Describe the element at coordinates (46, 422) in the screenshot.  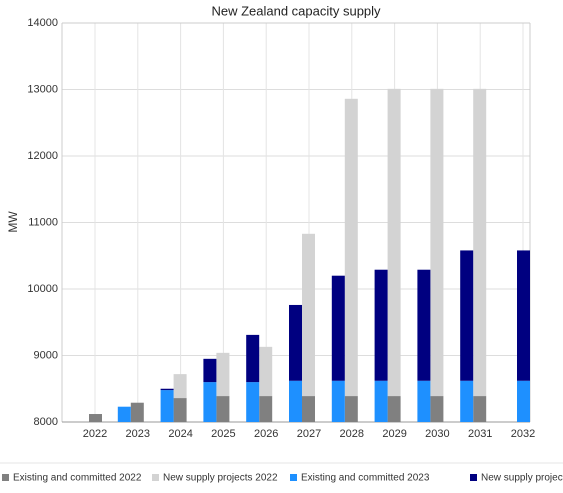
I see `y-tick-label: 8000` at that location.